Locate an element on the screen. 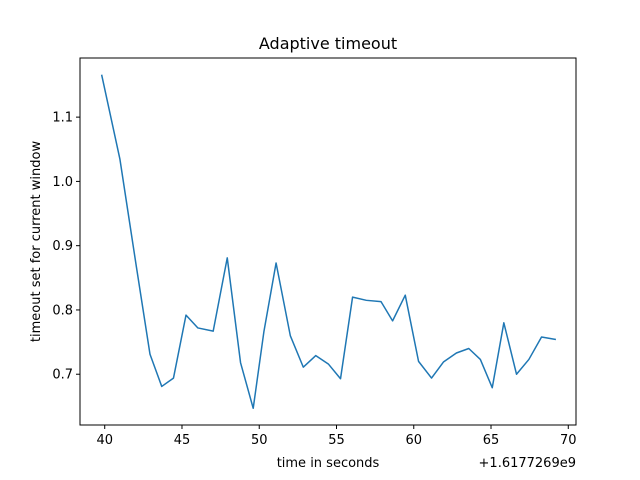 The image size is (640, 480). y-tick-label: 1.0 is located at coordinates (62, 182).